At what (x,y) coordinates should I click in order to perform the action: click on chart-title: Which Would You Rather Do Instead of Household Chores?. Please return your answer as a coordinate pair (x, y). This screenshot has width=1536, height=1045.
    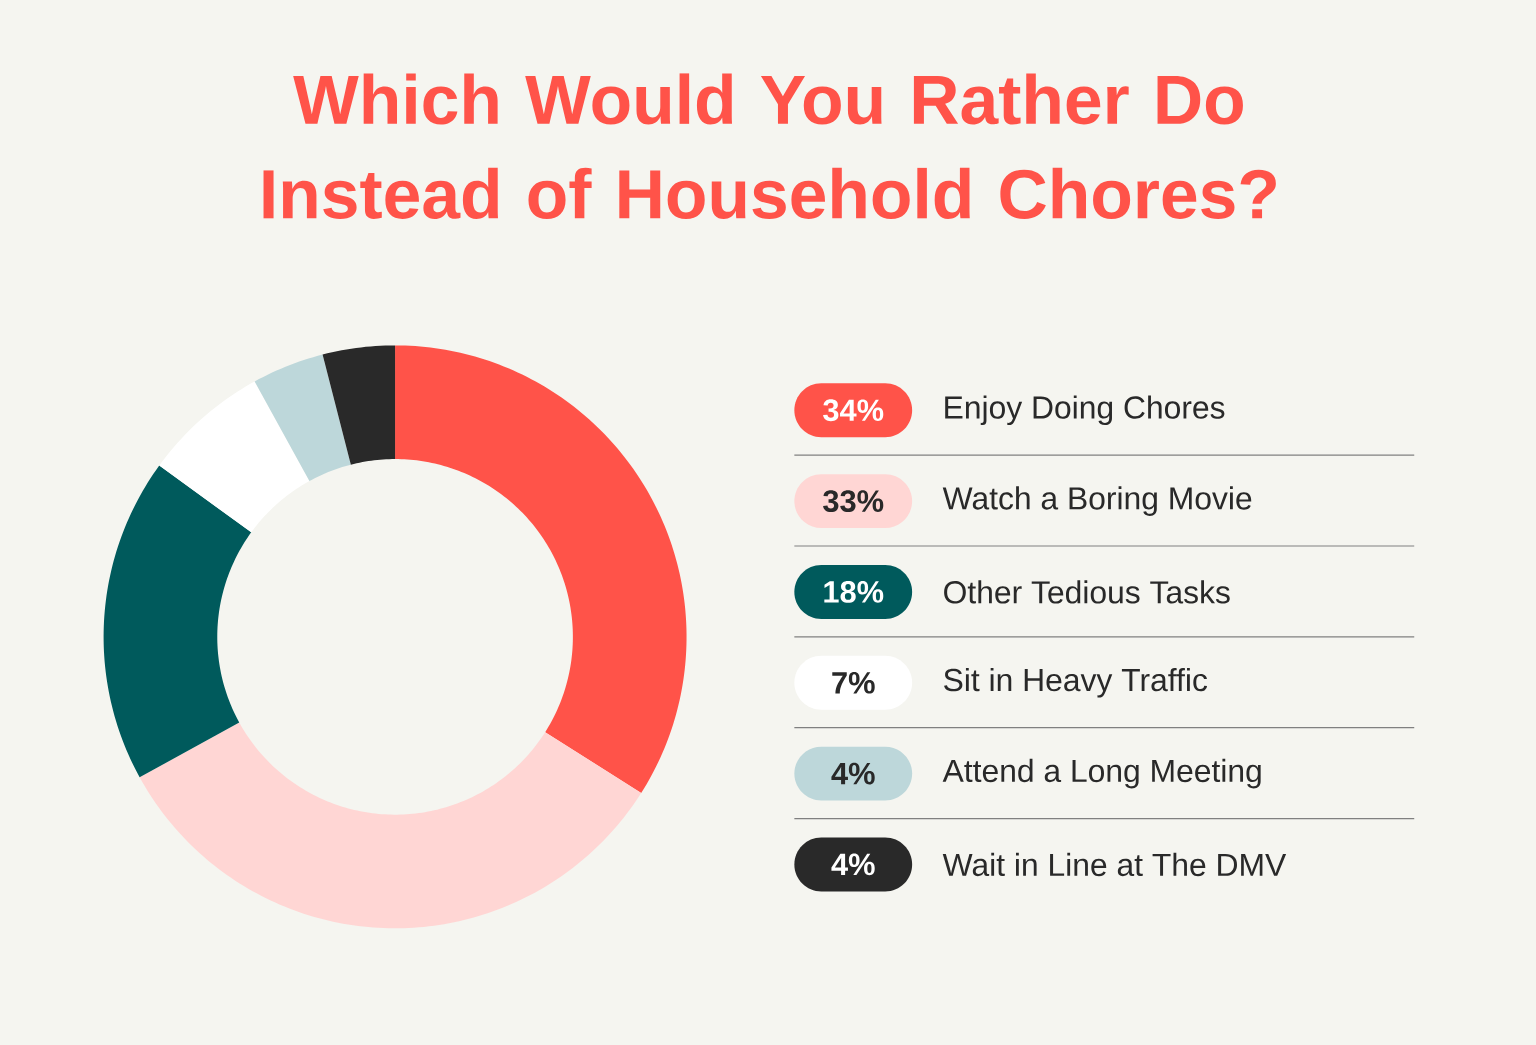
    Looking at the image, I should click on (769, 146).